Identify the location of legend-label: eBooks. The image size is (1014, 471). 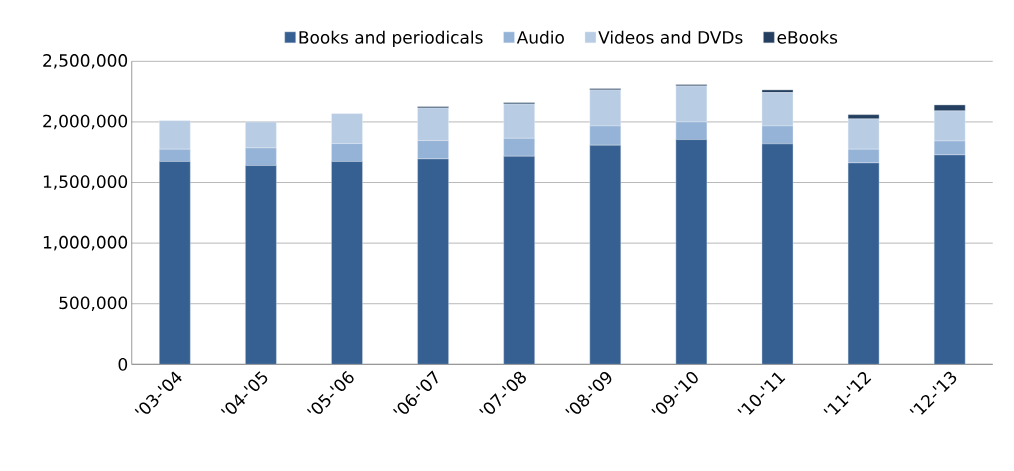
(807, 37).